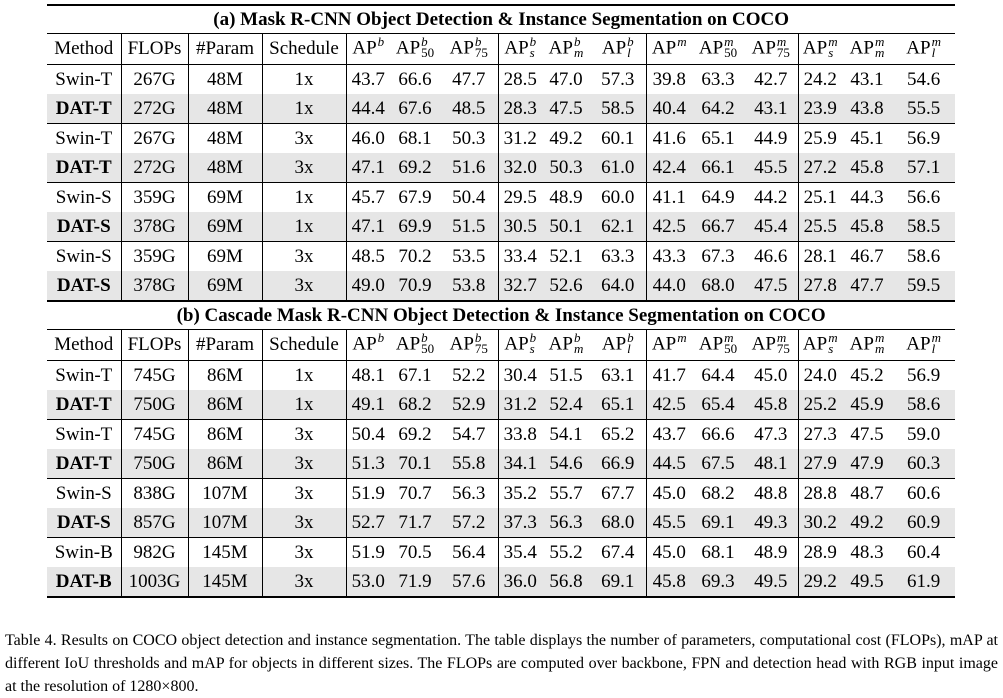 The width and height of the screenshot is (1003, 698). What do you see at coordinates (820, 493) in the screenshot?
I see `value-cell: 28.8` at bounding box center [820, 493].